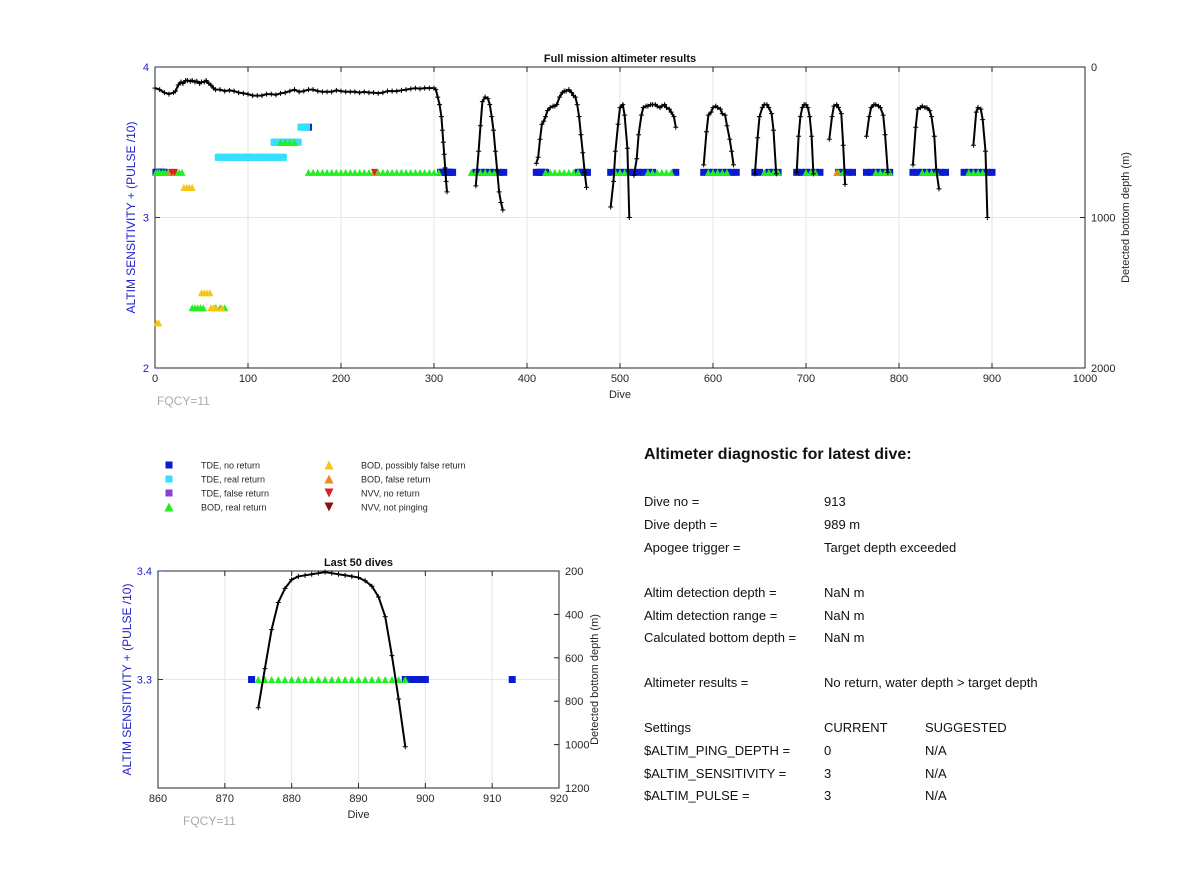  Describe the element at coordinates (291, 799) in the screenshot. I see `x-tick-label: 880` at that location.